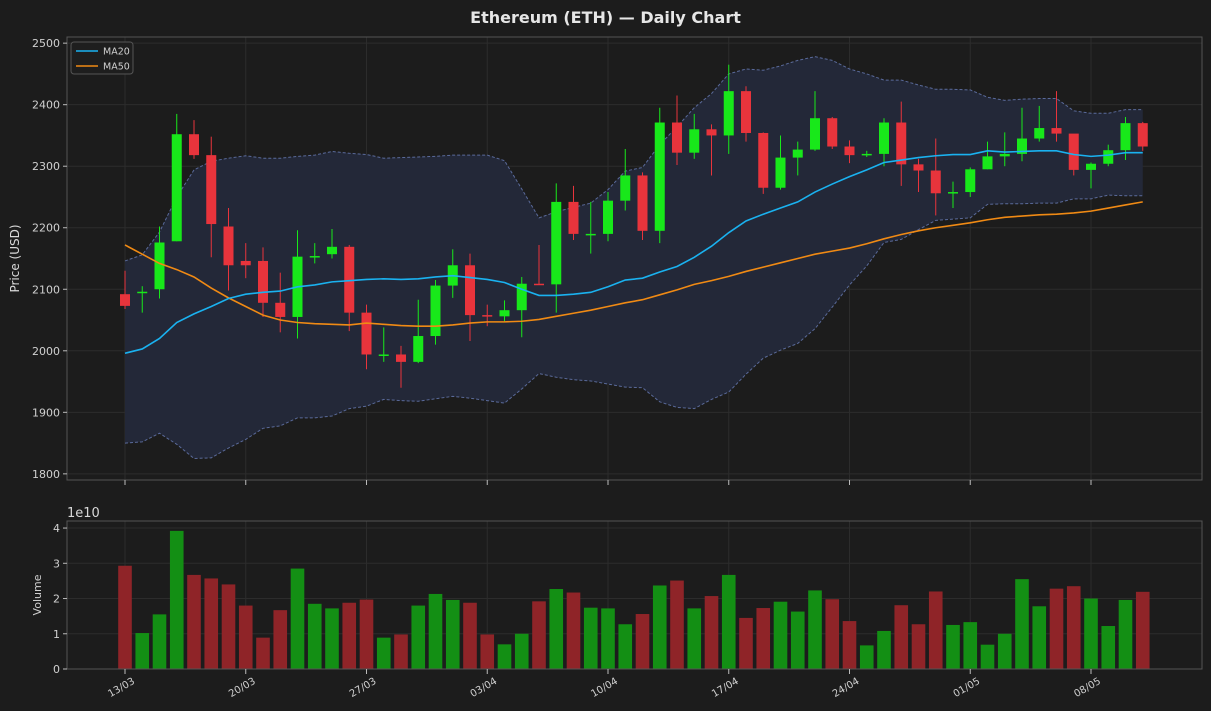 Image resolution: width=1211 pixels, height=711 pixels. Describe the element at coordinates (46, 412) in the screenshot. I see `y-tick-label: 1900` at that location.